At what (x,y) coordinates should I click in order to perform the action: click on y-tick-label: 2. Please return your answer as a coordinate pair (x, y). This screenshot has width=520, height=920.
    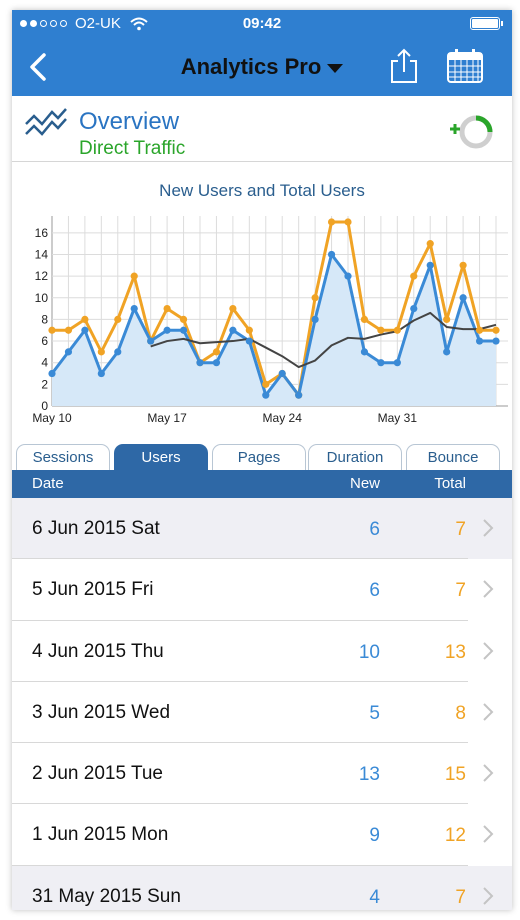
    Looking at the image, I should click on (44, 384).